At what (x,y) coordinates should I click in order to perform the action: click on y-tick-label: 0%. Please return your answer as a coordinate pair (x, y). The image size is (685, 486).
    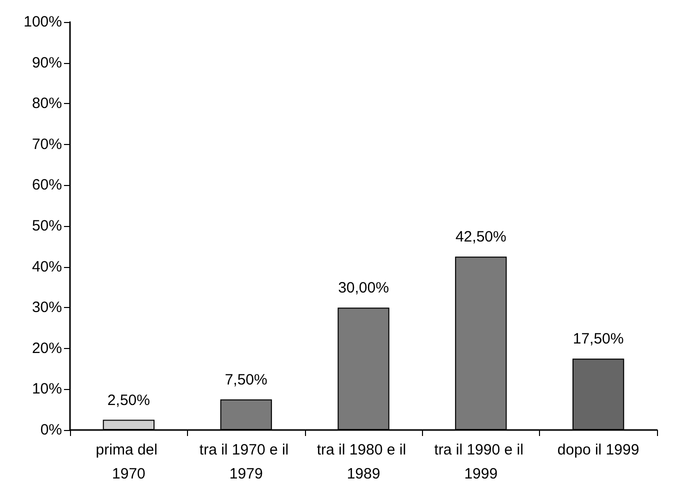
    Looking at the image, I should click on (51, 430).